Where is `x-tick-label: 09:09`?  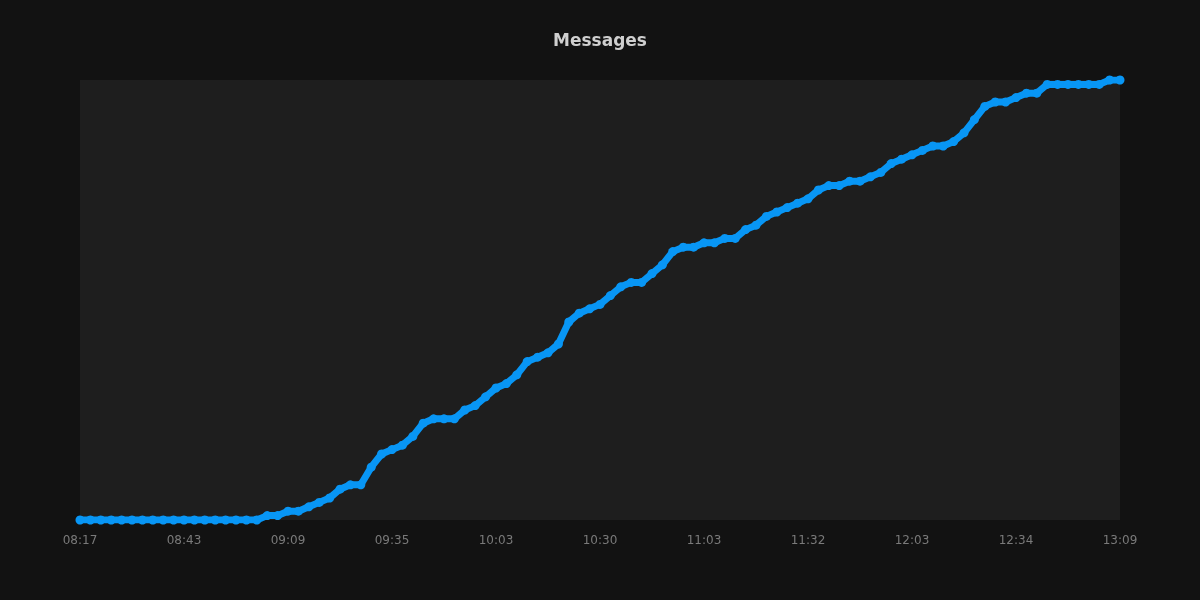
x-tick-label: 09:09 is located at coordinates (288, 540).